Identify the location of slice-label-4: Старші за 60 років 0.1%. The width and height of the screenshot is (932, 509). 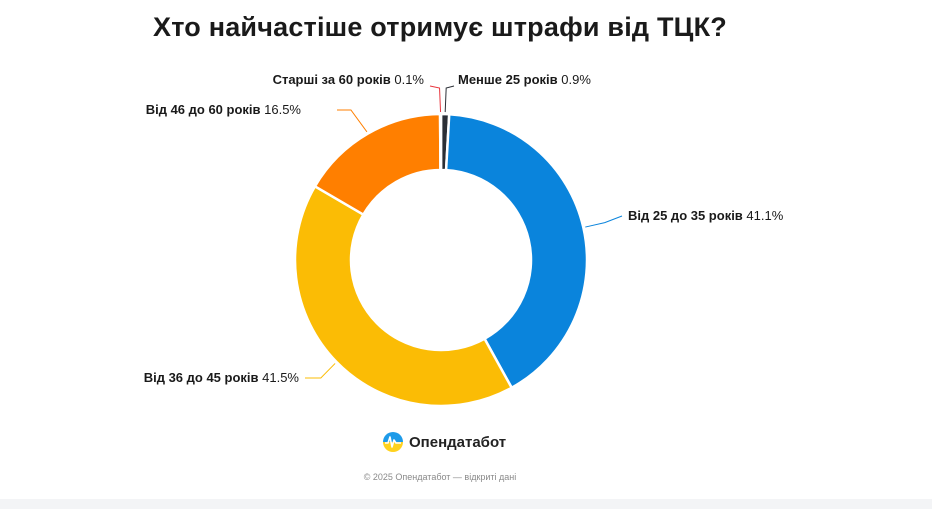
(349, 79).